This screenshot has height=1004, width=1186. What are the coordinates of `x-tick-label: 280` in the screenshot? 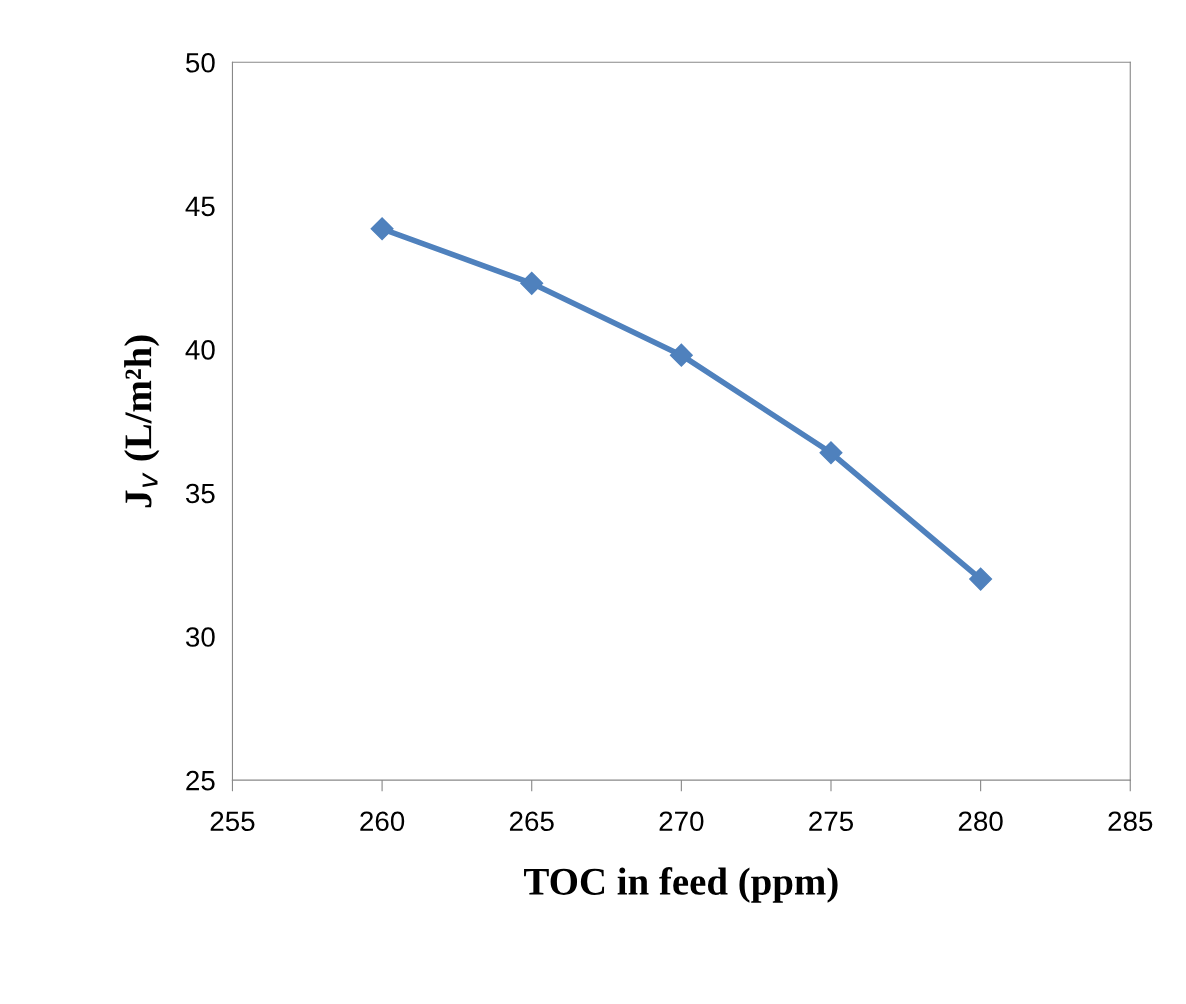 It's located at (980, 821).